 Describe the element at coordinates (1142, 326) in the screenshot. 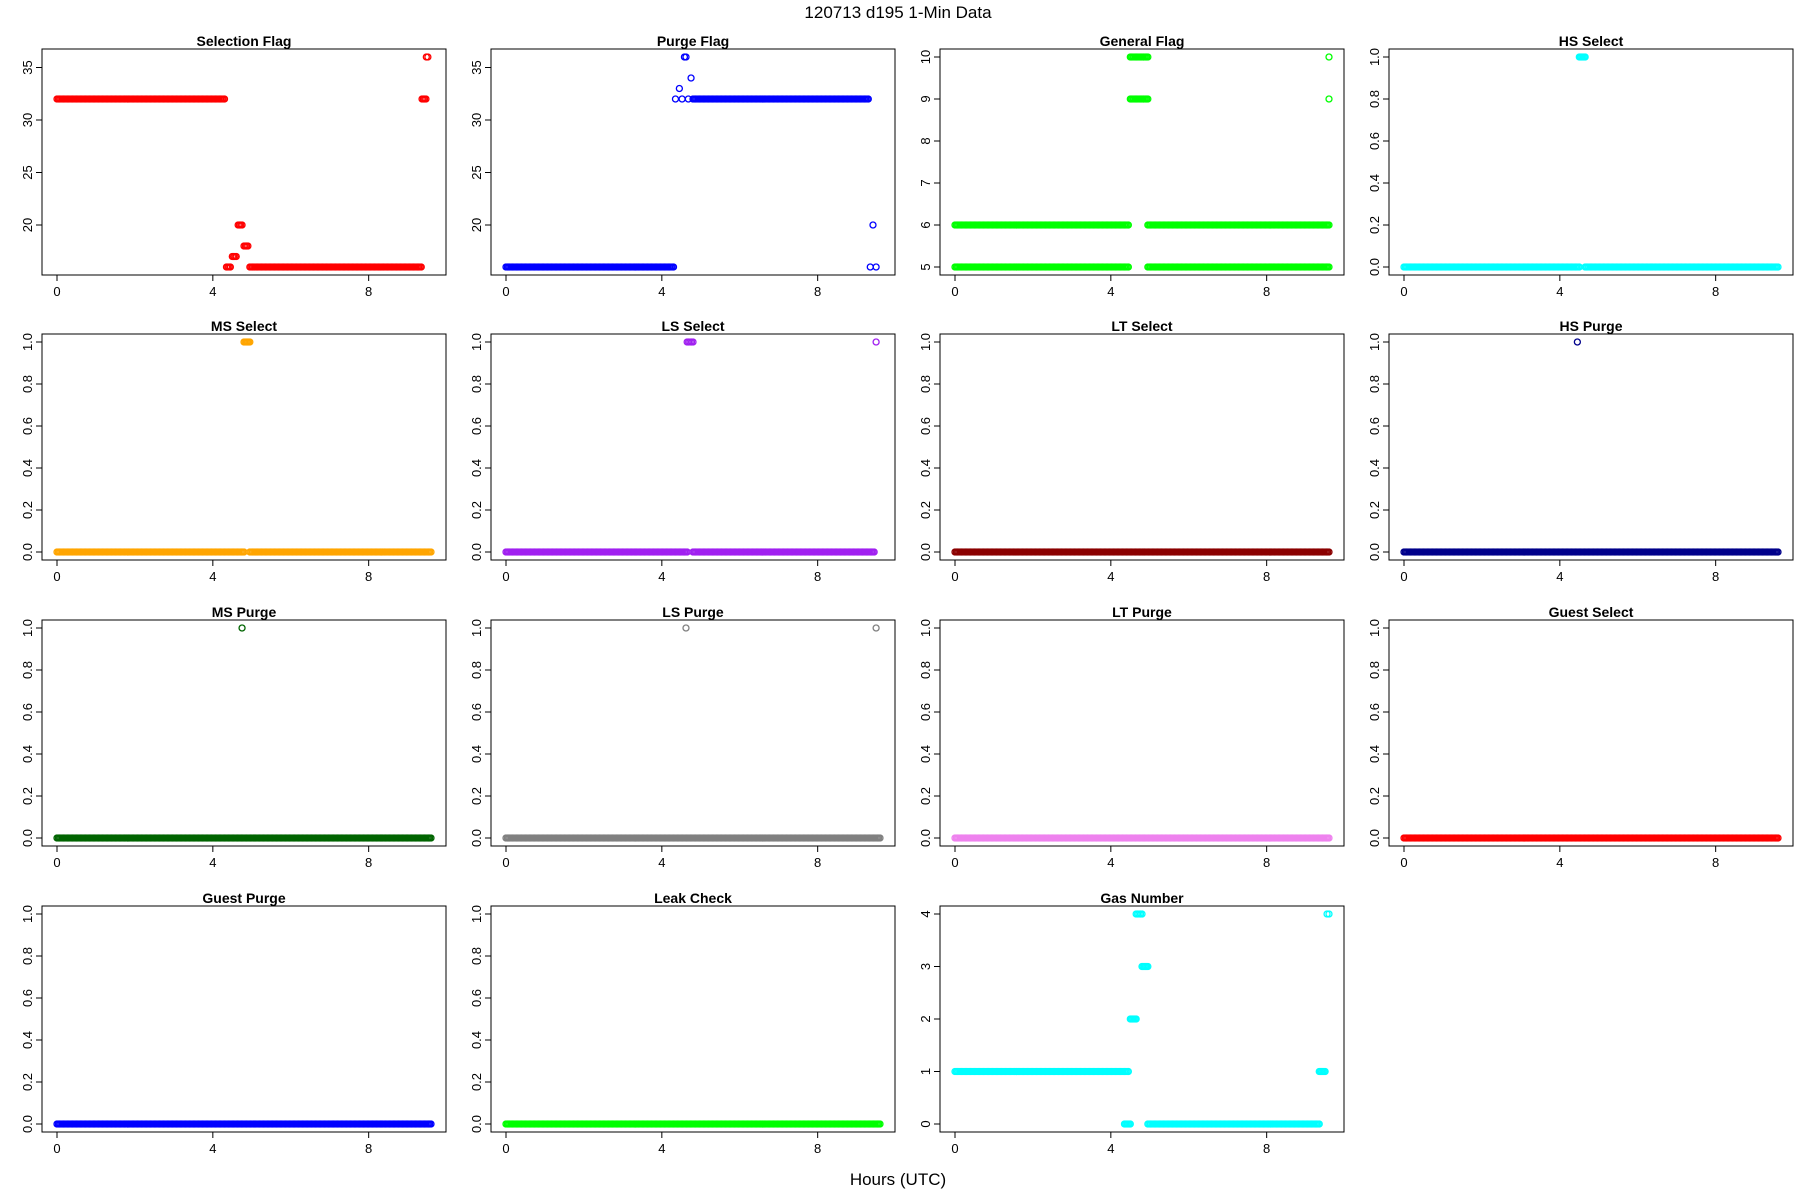

I see `panel-title: LT Select` at that location.